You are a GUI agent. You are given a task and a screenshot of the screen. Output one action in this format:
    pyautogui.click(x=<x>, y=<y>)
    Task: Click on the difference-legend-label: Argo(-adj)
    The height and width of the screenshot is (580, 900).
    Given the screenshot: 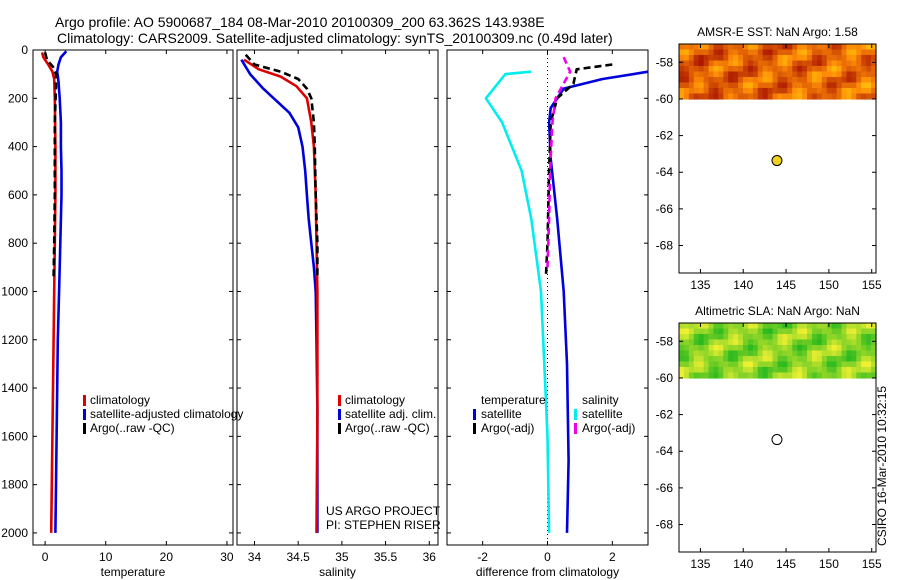 What is the action you would take?
    pyautogui.click(x=507, y=428)
    